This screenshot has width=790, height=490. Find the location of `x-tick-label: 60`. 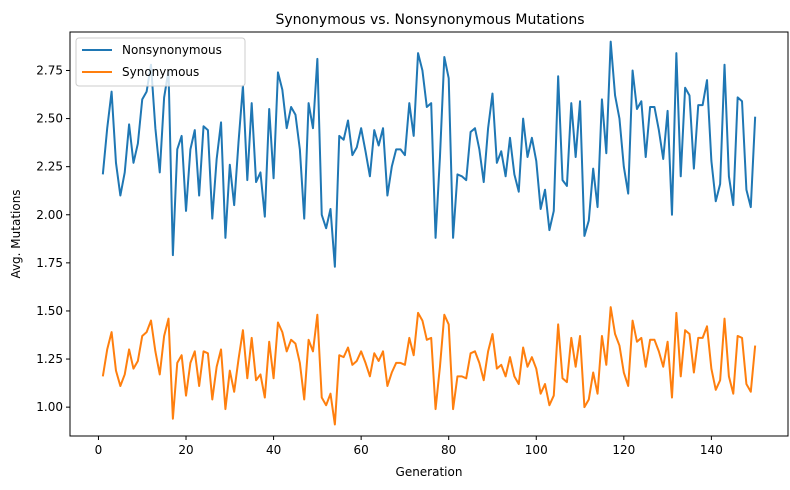

x-tick-label: 60 is located at coordinates (360, 450).